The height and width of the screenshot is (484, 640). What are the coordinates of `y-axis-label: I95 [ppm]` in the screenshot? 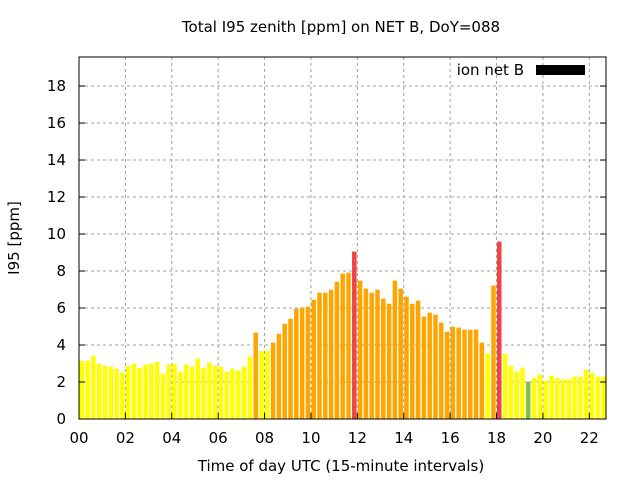 It's located at (14, 238).